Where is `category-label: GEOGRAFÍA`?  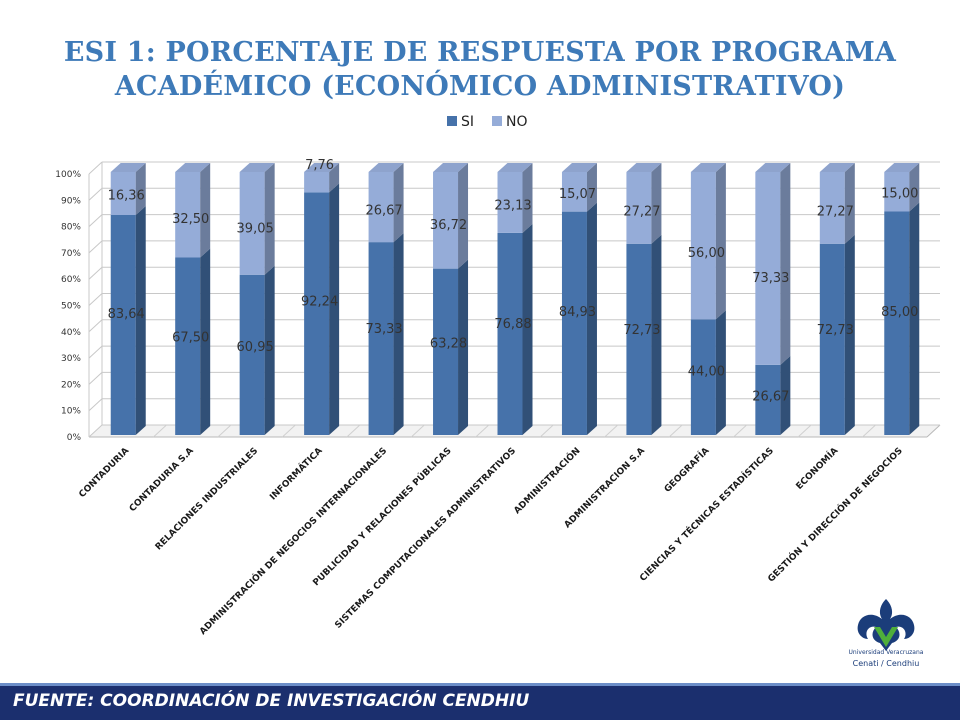
category-label: GEOGRAFÍA is located at coordinates (686, 470).